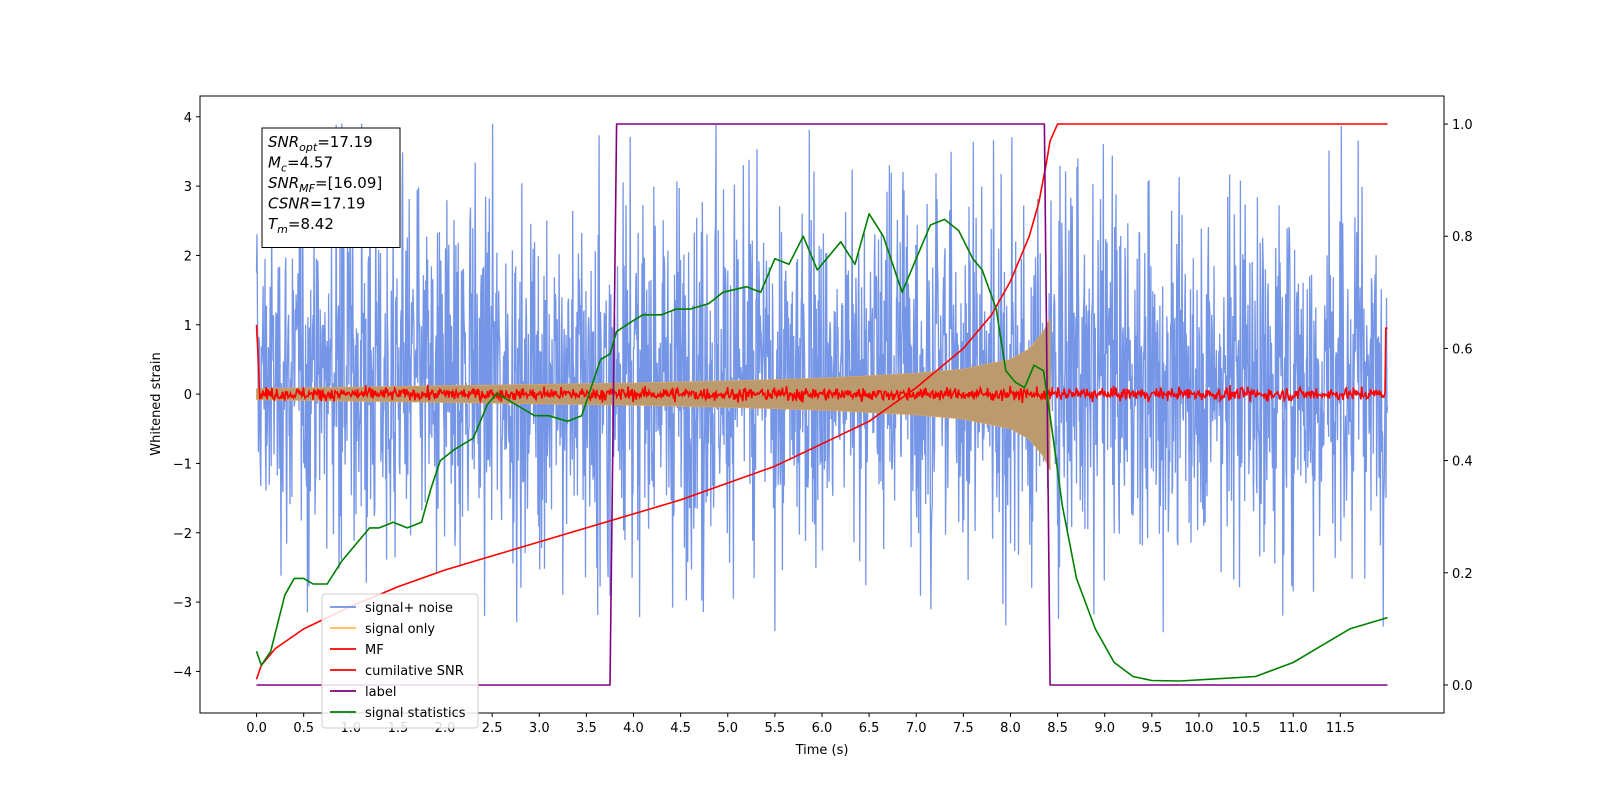 The width and height of the screenshot is (1600, 800). Describe the element at coordinates (300, 164) in the screenshot. I see `annotation-line: Mc=4.57` at that location.